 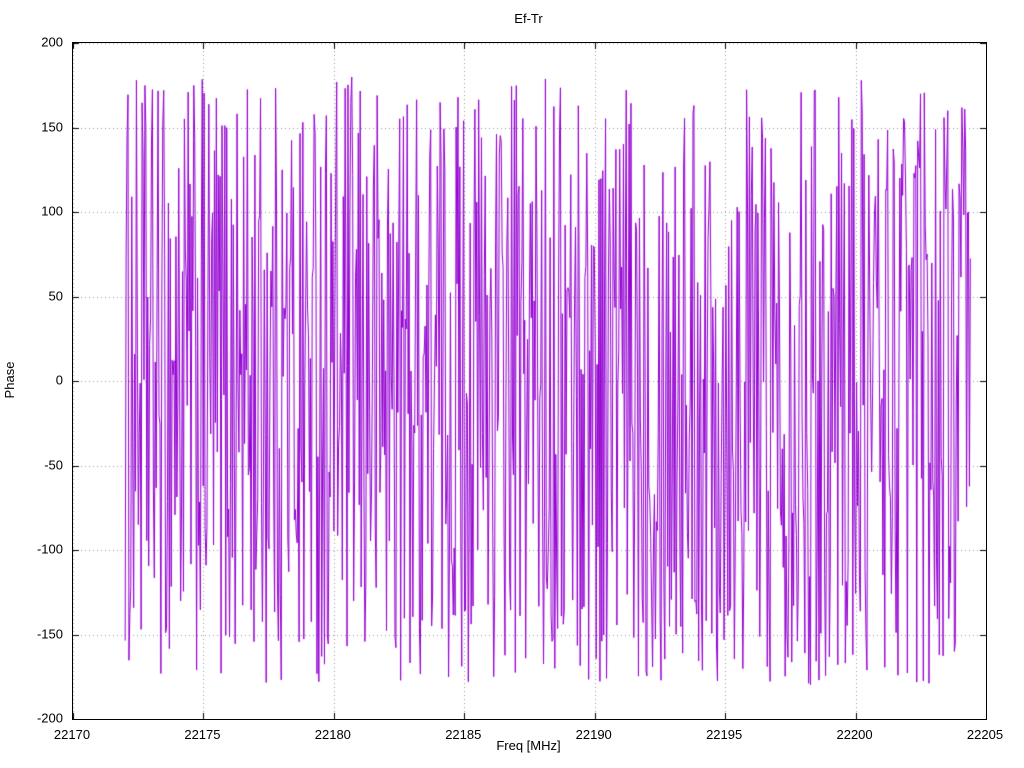 I want to click on y-tick-label: 100, so click(x=52, y=211).